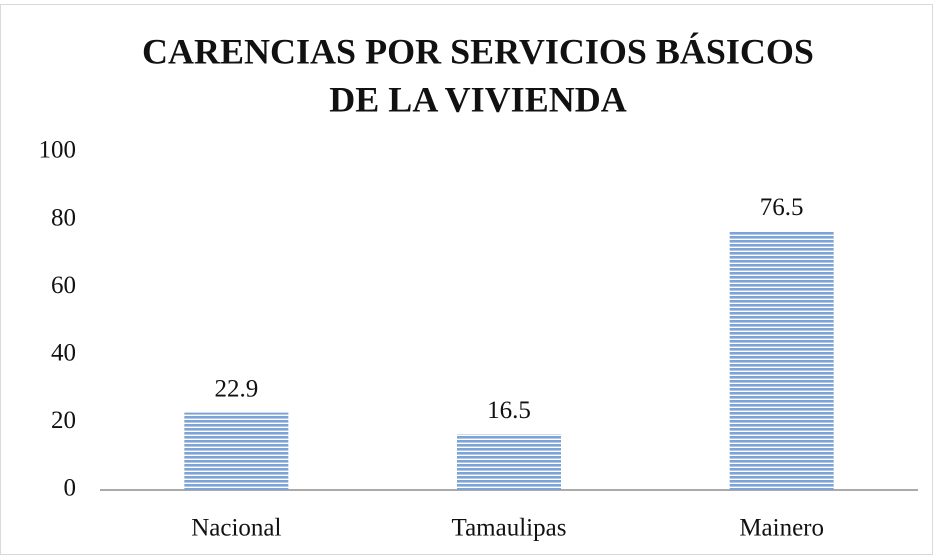 This screenshot has height=556, width=934. Describe the element at coordinates (781, 528) in the screenshot. I see `x-tick-label: Mainero` at that location.